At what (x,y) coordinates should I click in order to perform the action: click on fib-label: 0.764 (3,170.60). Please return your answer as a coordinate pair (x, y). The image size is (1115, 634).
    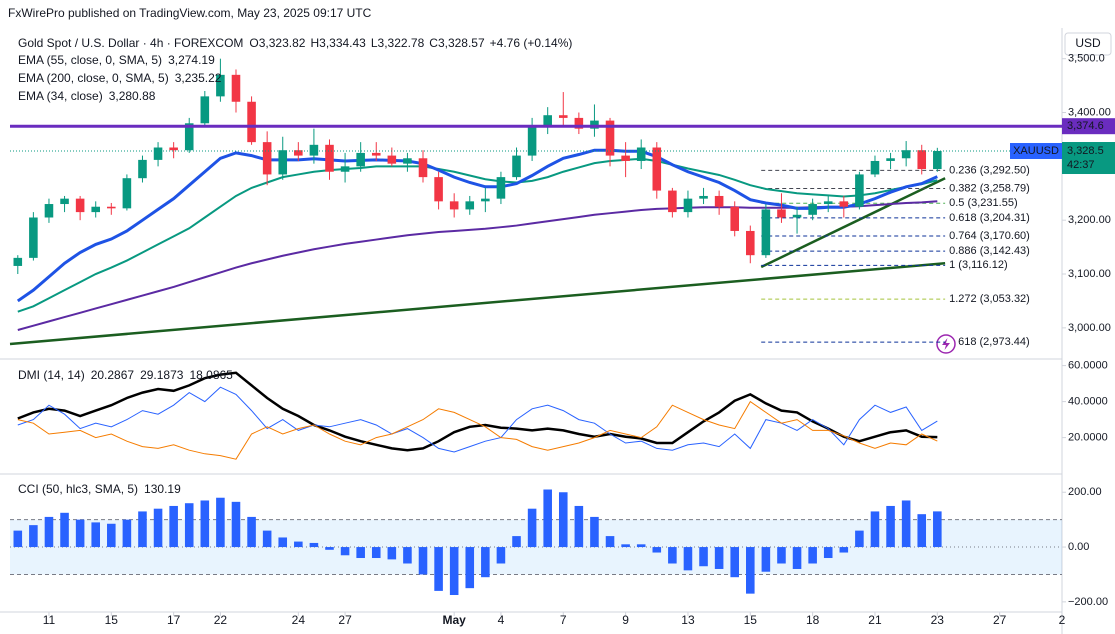
    Looking at the image, I should click on (989, 236).